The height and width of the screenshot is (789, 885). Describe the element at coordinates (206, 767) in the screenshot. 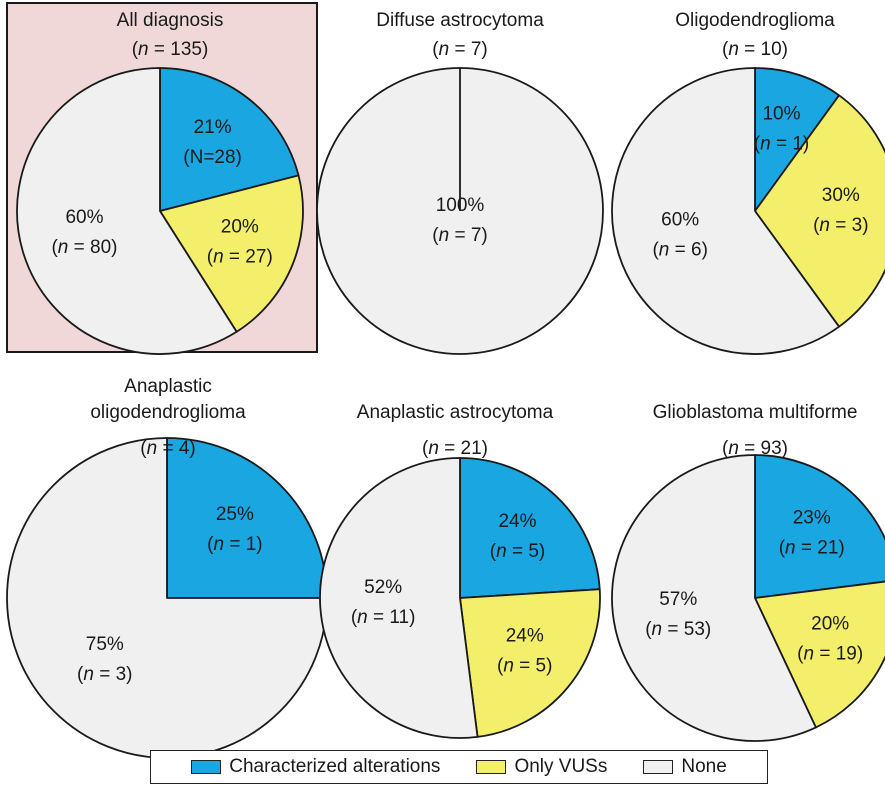

I see `legend-swatch-characterized` at that location.